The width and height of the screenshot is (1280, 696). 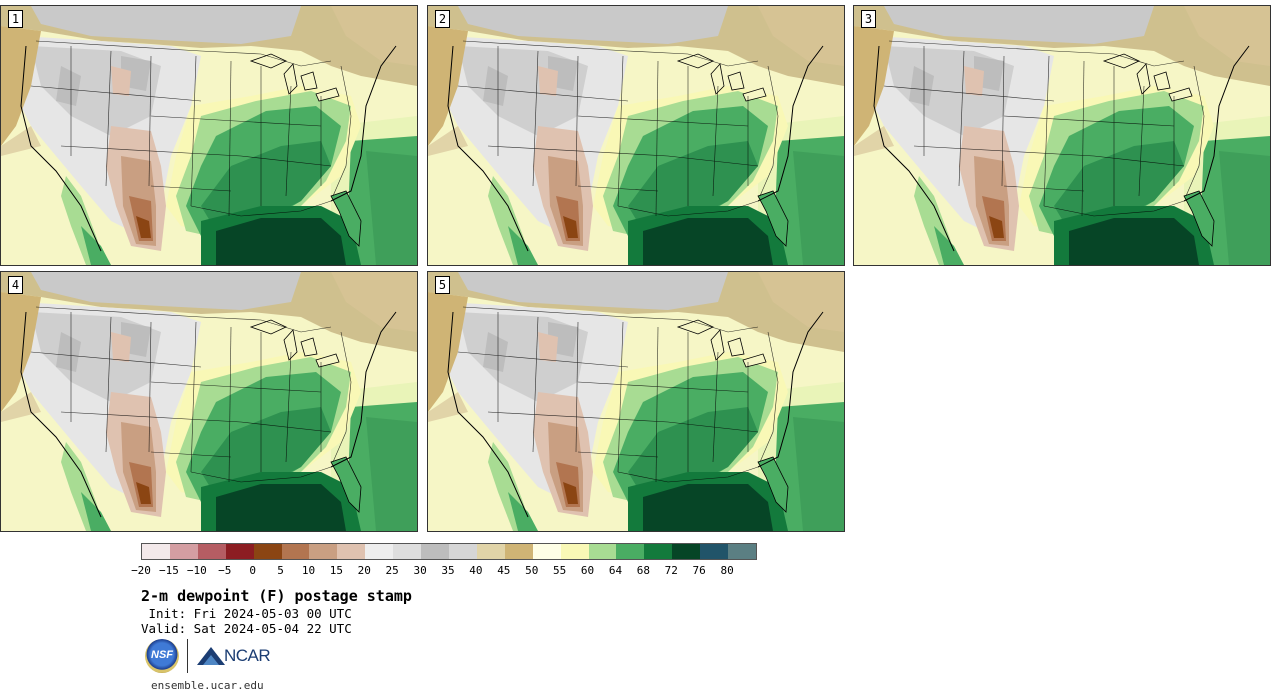 I want to click on colorbar-tick-label: 15, so click(x=336, y=570).